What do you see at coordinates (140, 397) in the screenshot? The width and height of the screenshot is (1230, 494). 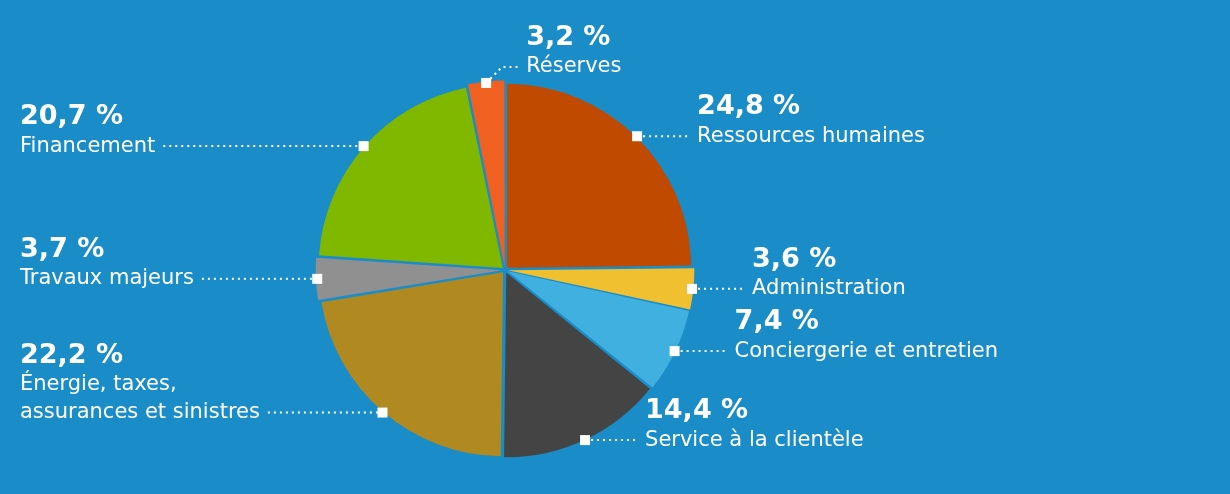 I see `slice-label: Énergie, taxes, assurances et sinistres` at bounding box center [140, 397].